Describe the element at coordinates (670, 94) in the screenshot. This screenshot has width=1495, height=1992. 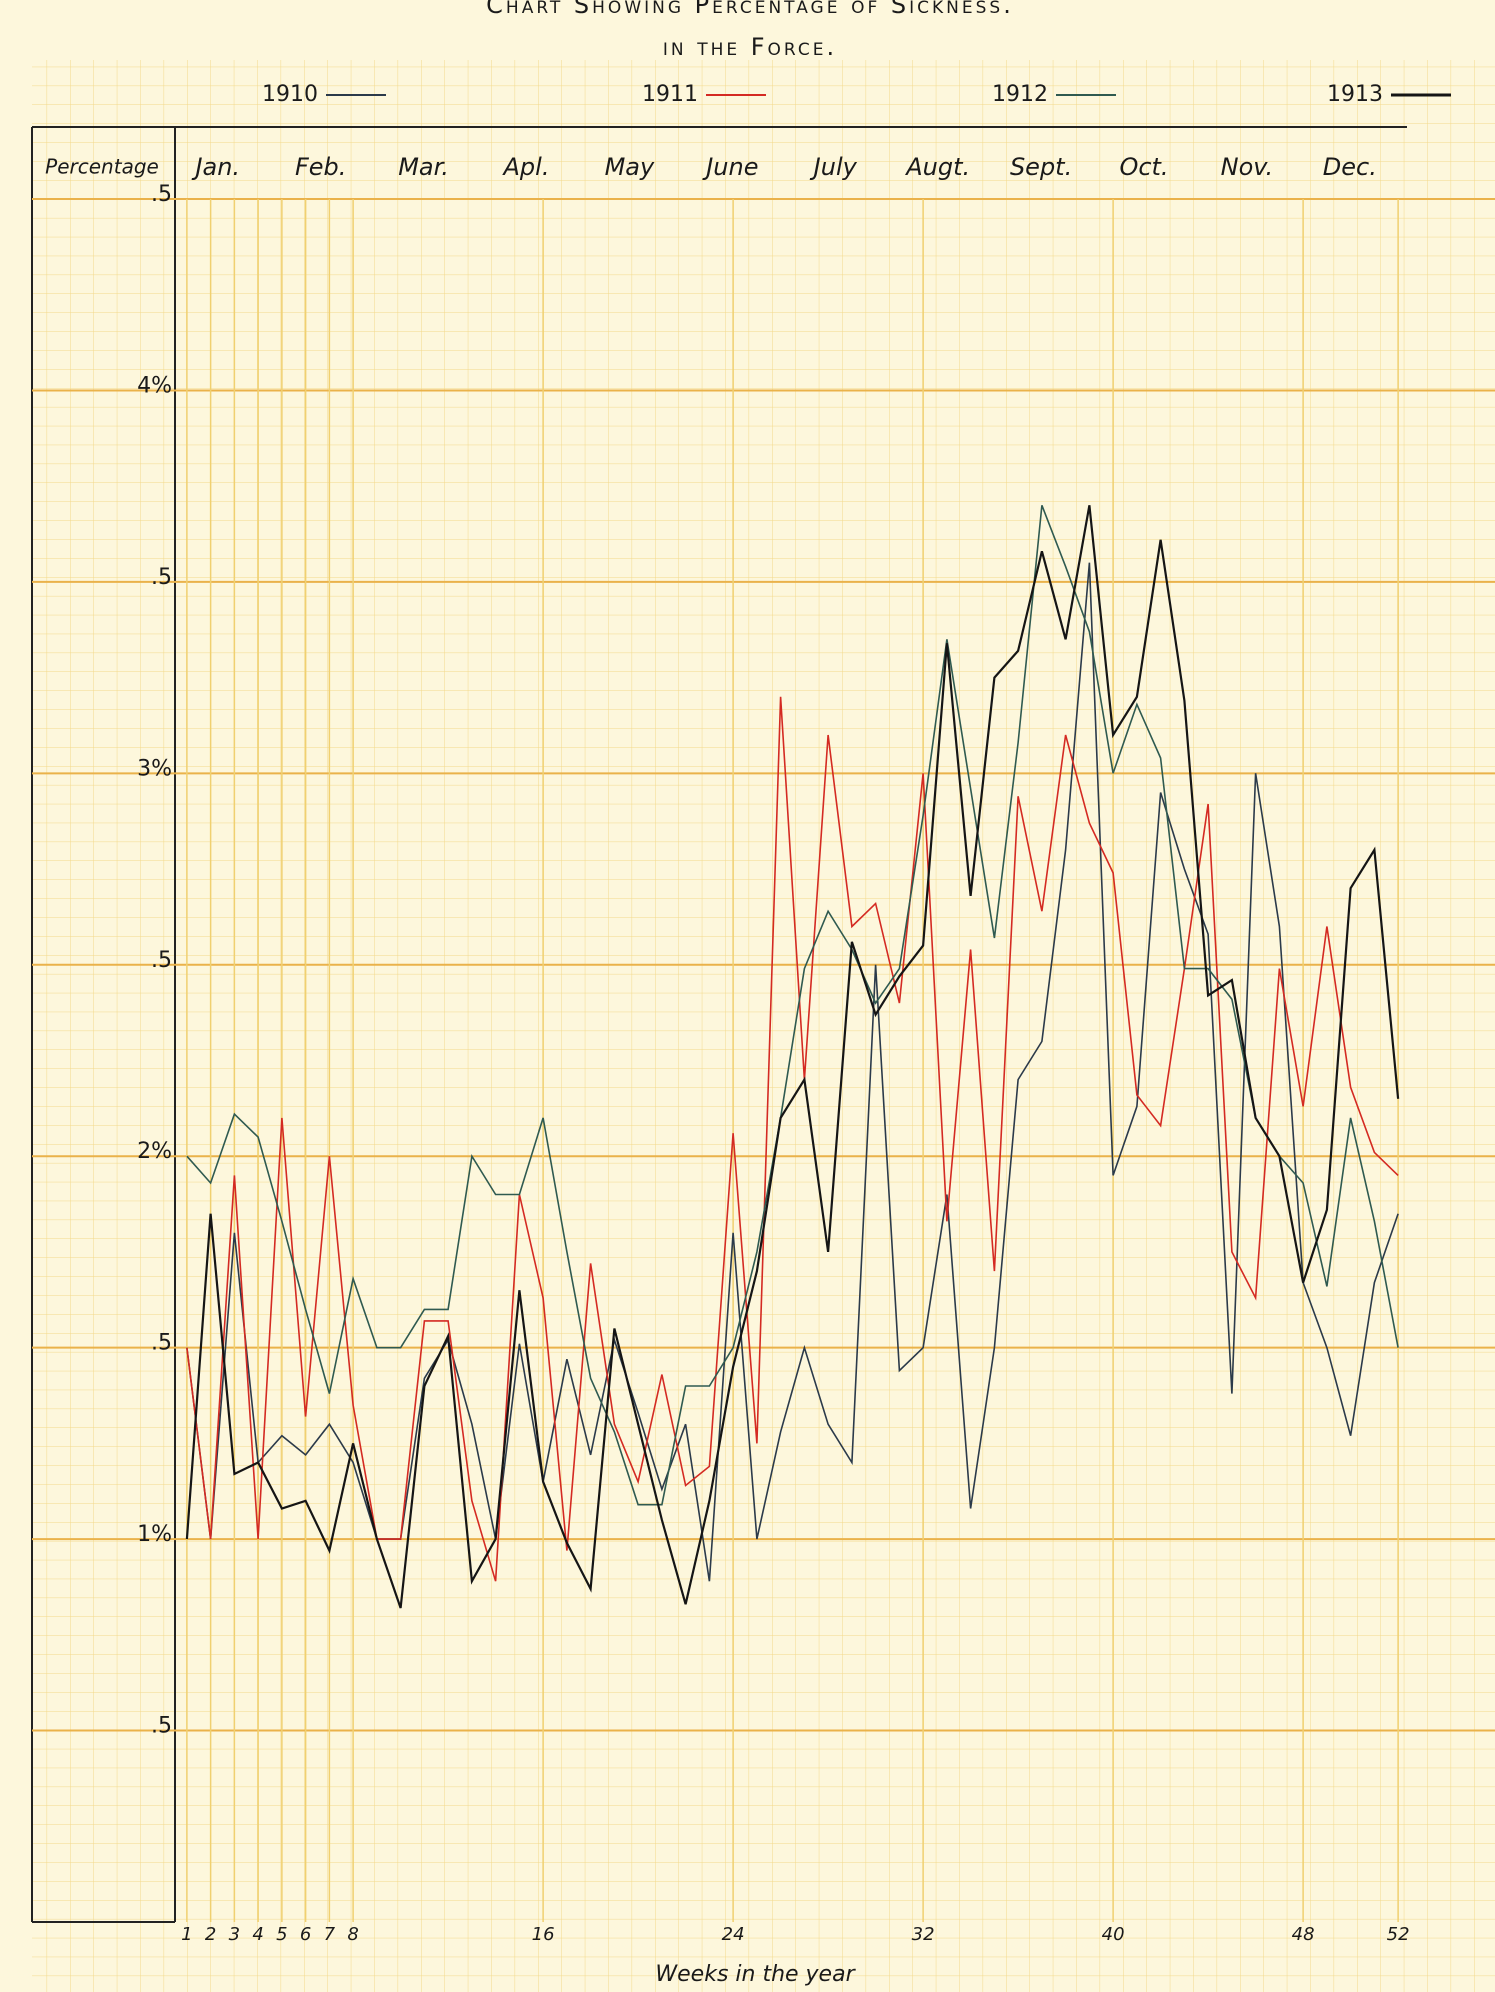
I see `legend-label: 1911` at that location.